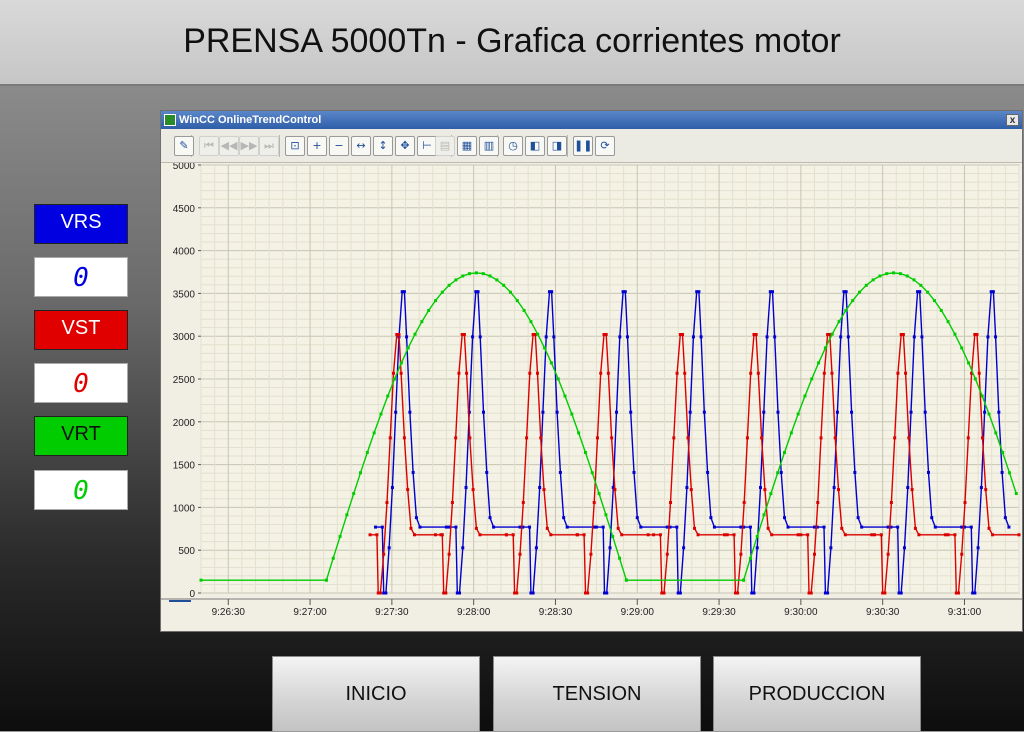 This screenshot has width=1024, height=732. Describe the element at coordinates (597, 693) in the screenshot. I see `tension-button: TENSION` at that location.